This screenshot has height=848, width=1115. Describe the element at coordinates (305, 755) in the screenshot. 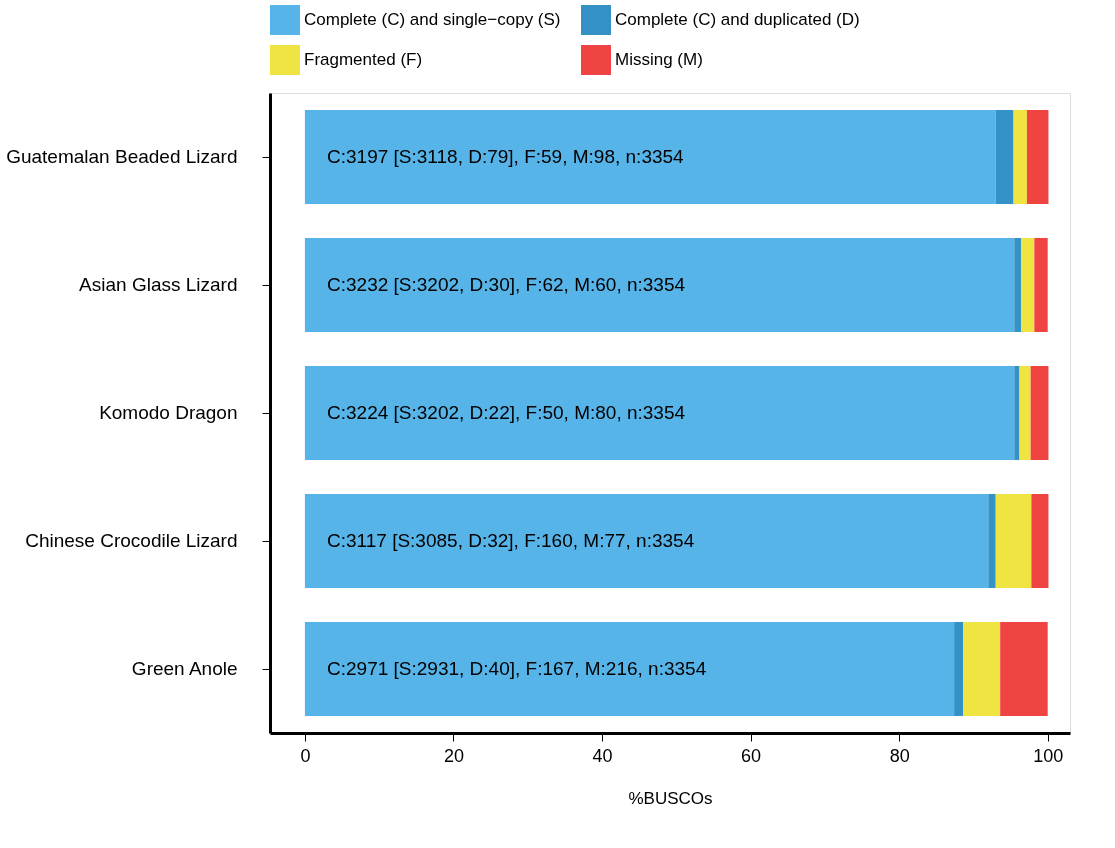

I see `x-tick-label: 0` at that location.